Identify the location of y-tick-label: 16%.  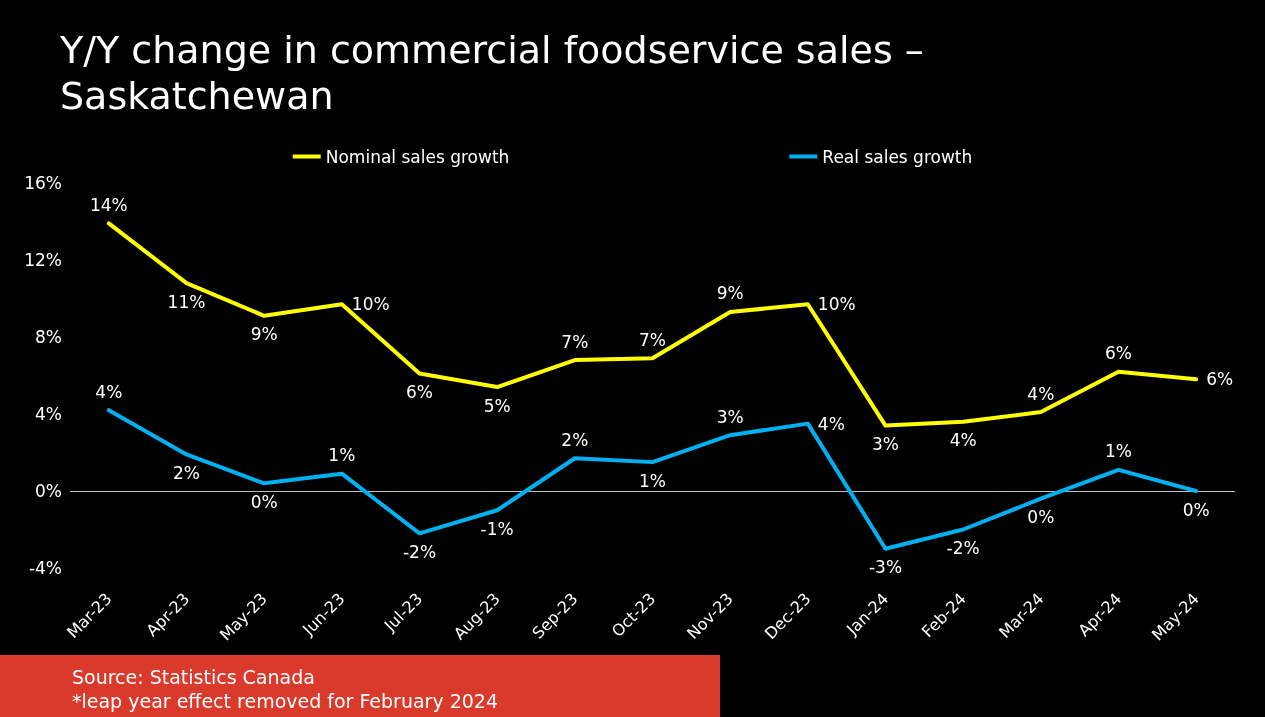
(43, 183).